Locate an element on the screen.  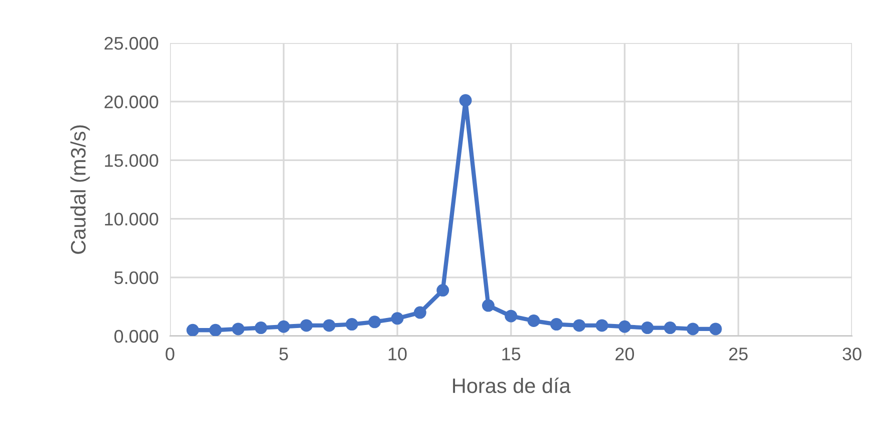
y-axis-title: Caudal (m3/s) is located at coordinates (80, 189).